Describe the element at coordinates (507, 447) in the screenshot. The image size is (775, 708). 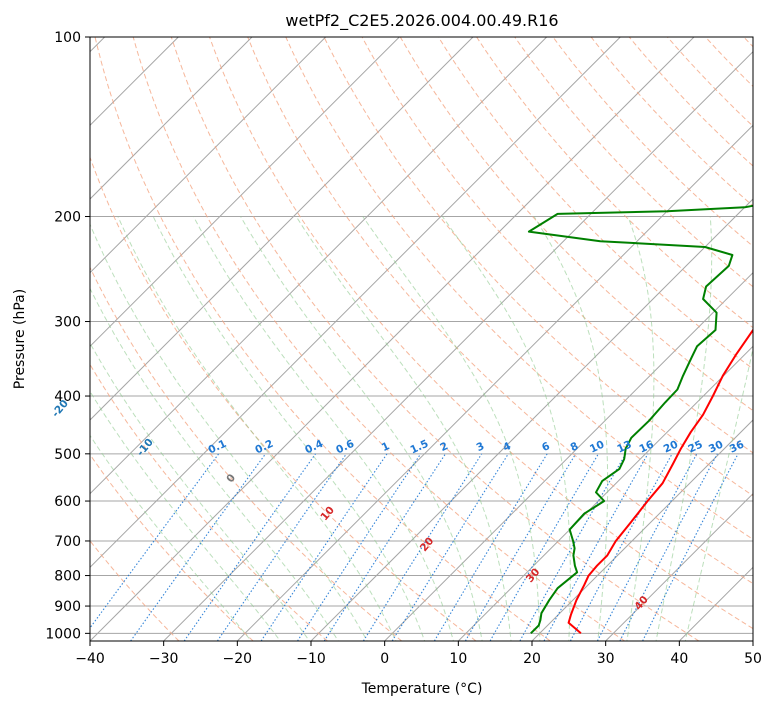
I see `mixing-ratio-label: 4` at that location.